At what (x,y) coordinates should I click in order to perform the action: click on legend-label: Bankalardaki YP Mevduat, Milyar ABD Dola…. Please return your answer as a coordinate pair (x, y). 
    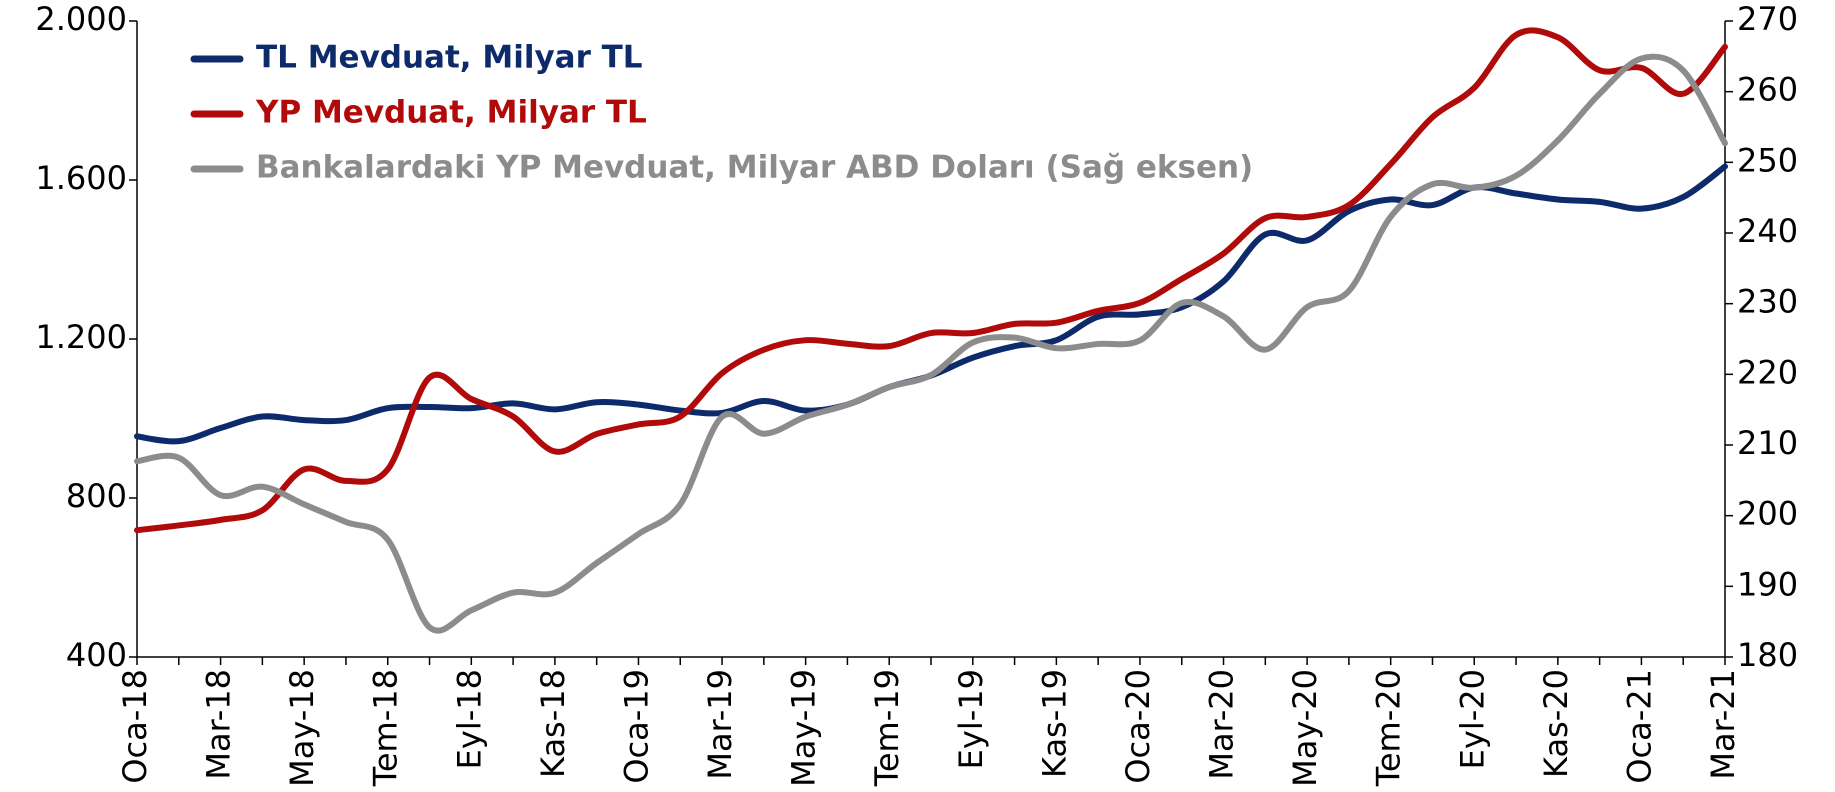
    Looking at the image, I should click on (754, 168).